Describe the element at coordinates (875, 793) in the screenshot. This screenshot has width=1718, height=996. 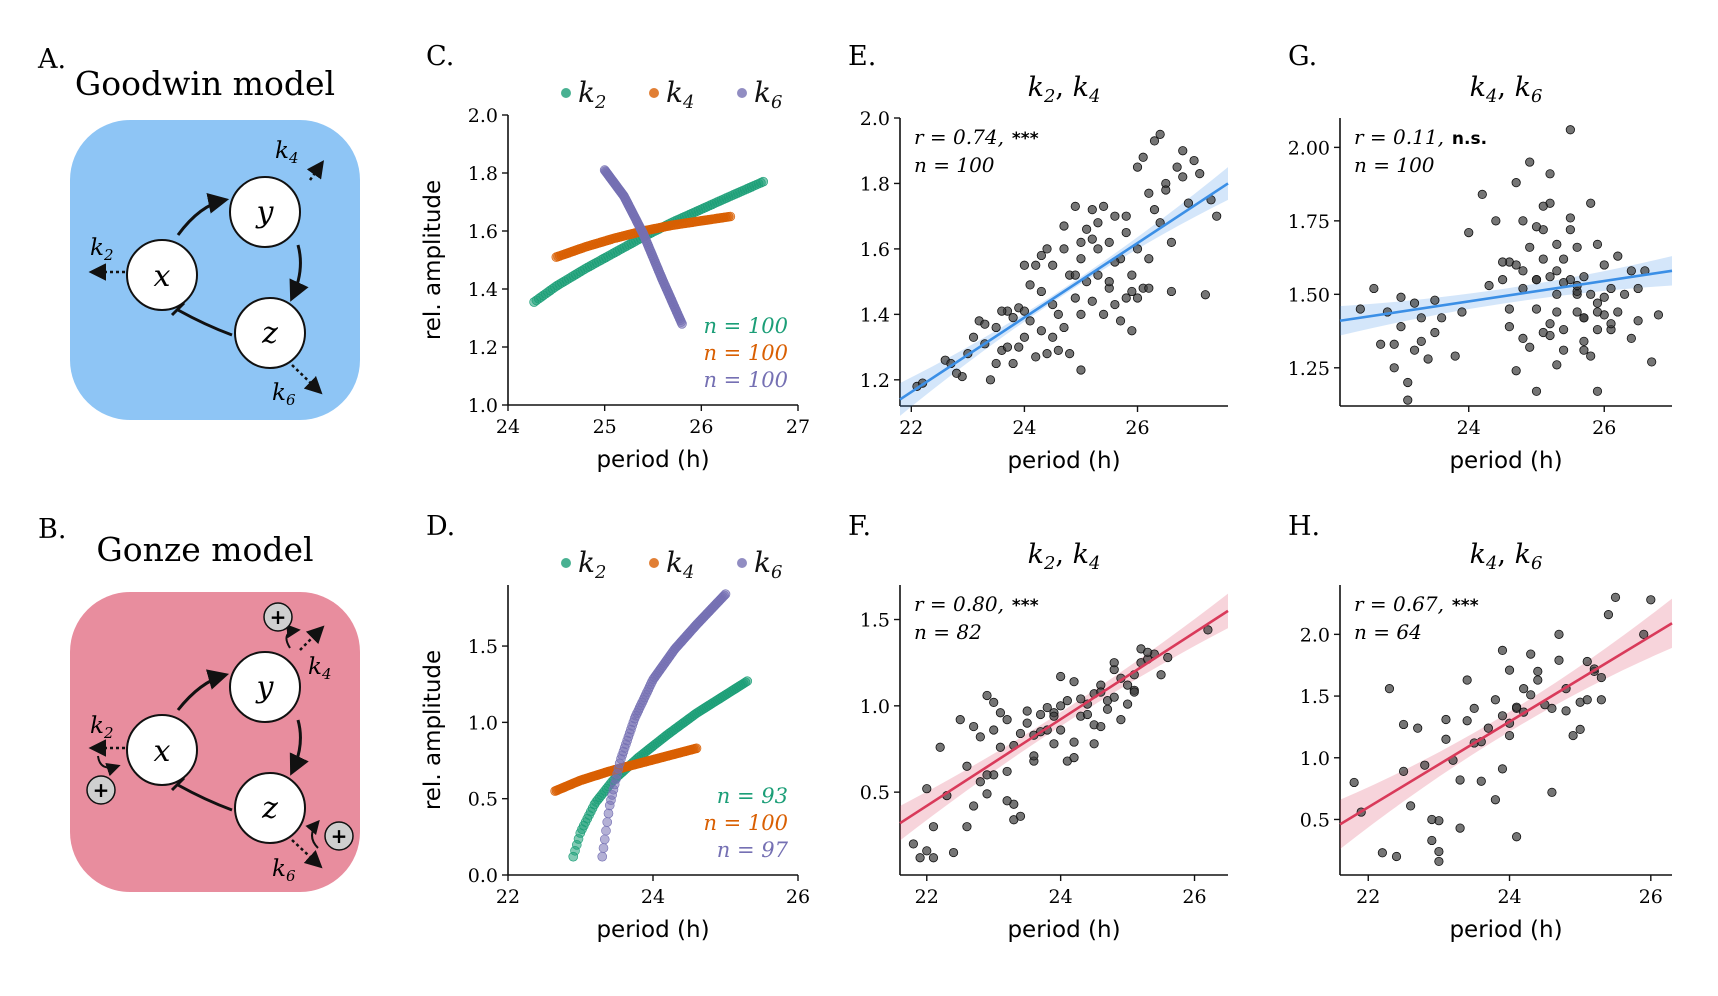
I see `y-tick-label: 0.5` at that location.